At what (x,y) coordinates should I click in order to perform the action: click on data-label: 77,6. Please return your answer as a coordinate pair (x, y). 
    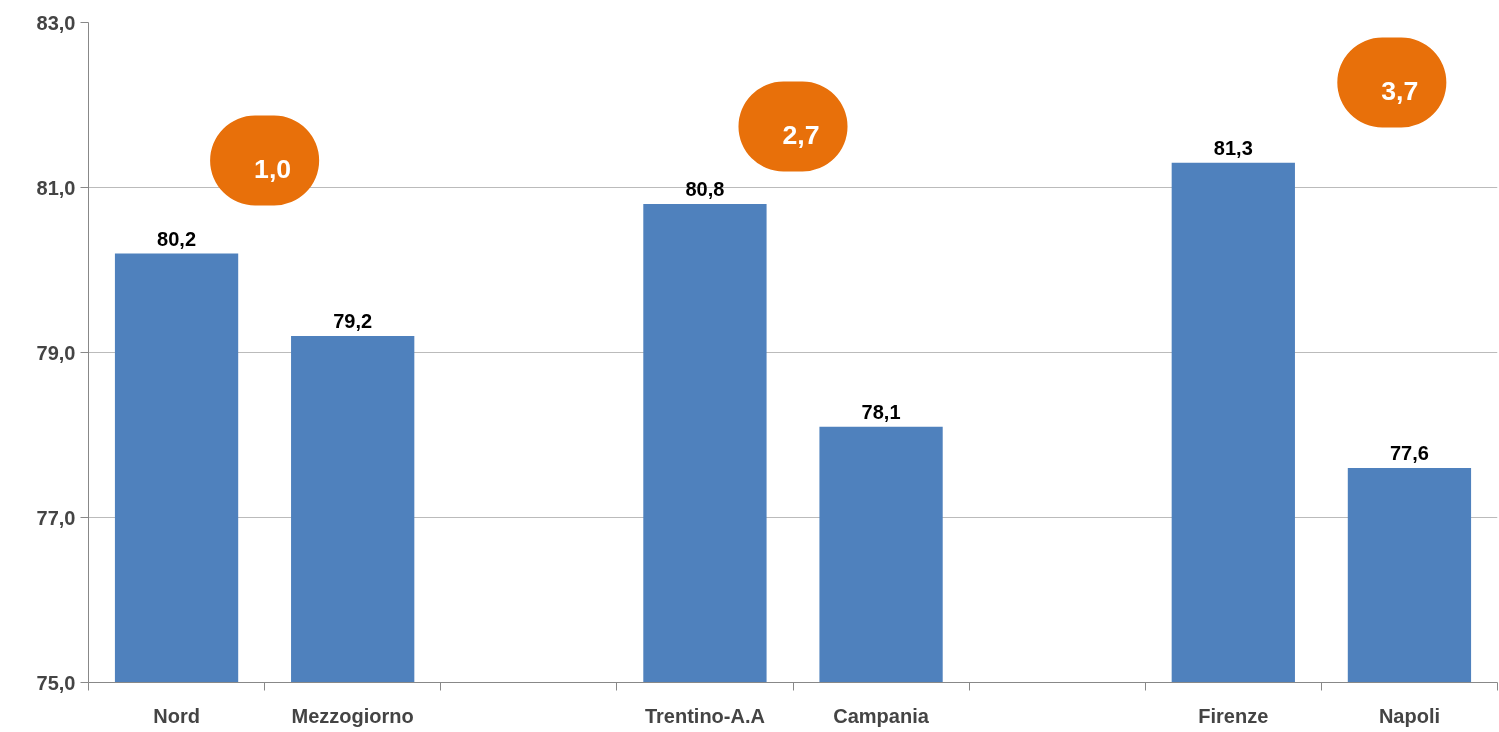
    Looking at the image, I should click on (1409, 453).